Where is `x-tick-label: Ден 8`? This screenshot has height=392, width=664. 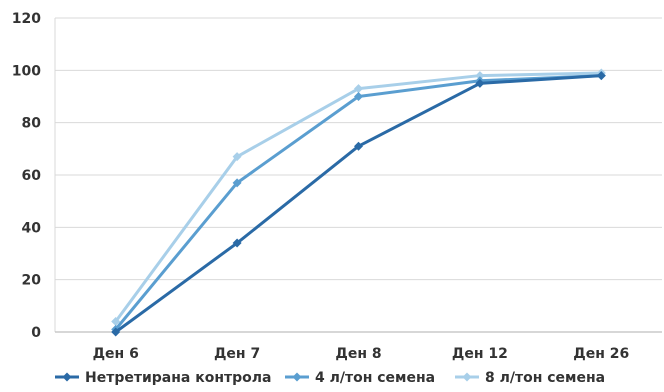
x-tick-label: Ден 8 is located at coordinates (358, 354).